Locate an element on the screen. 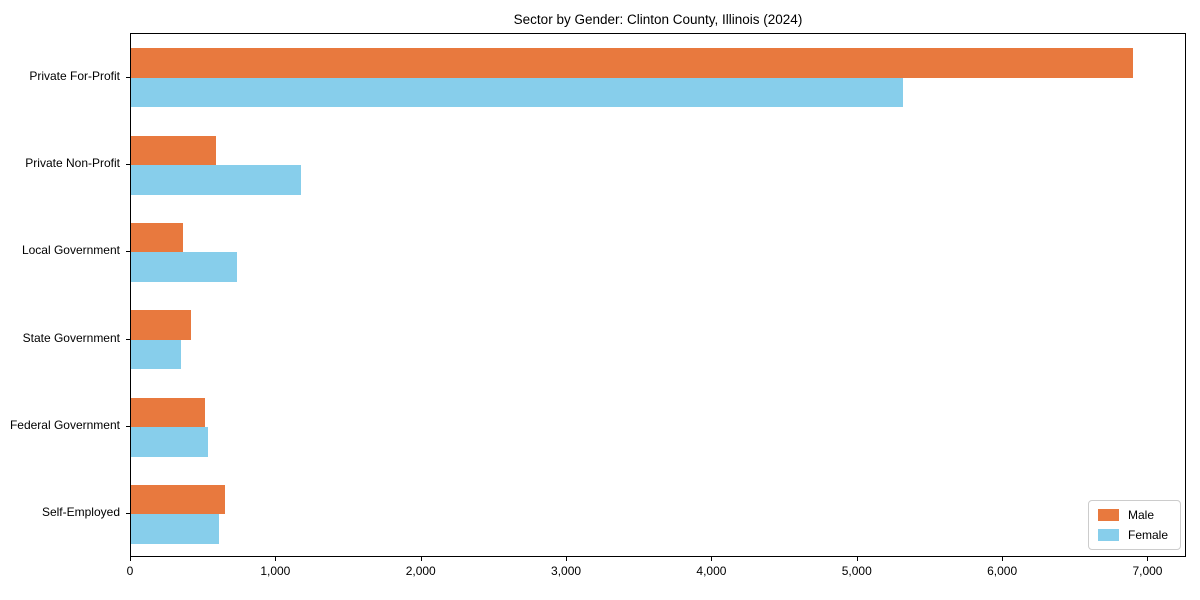 This screenshot has width=1200, height=600. x-axis-ticks: 0 1,000 2,000 3,000 4,000 5,000 6,000 7,000 is located at coordinates (656, 577).